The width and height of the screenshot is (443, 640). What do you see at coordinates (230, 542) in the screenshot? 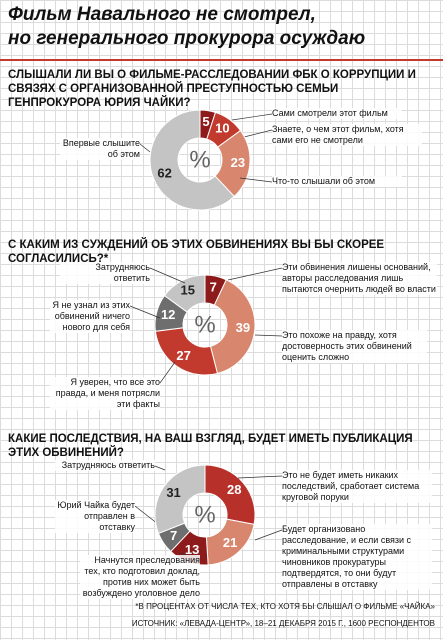
I see `value-label: 21` at bounding box center [230, 542].